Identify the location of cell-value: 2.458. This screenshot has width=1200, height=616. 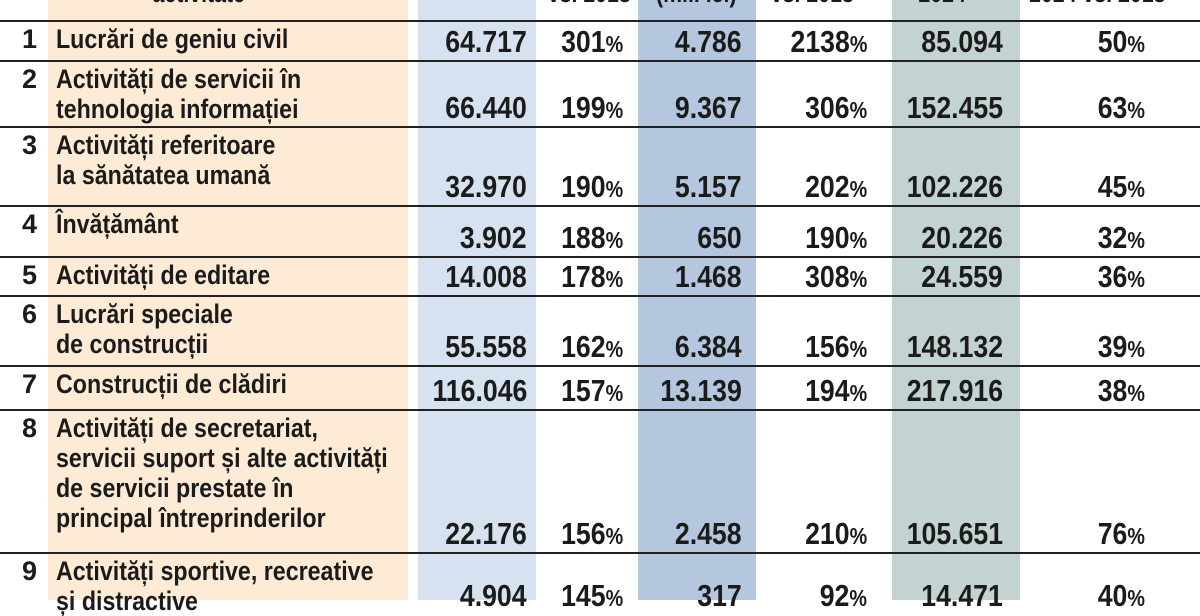
(708, 533).